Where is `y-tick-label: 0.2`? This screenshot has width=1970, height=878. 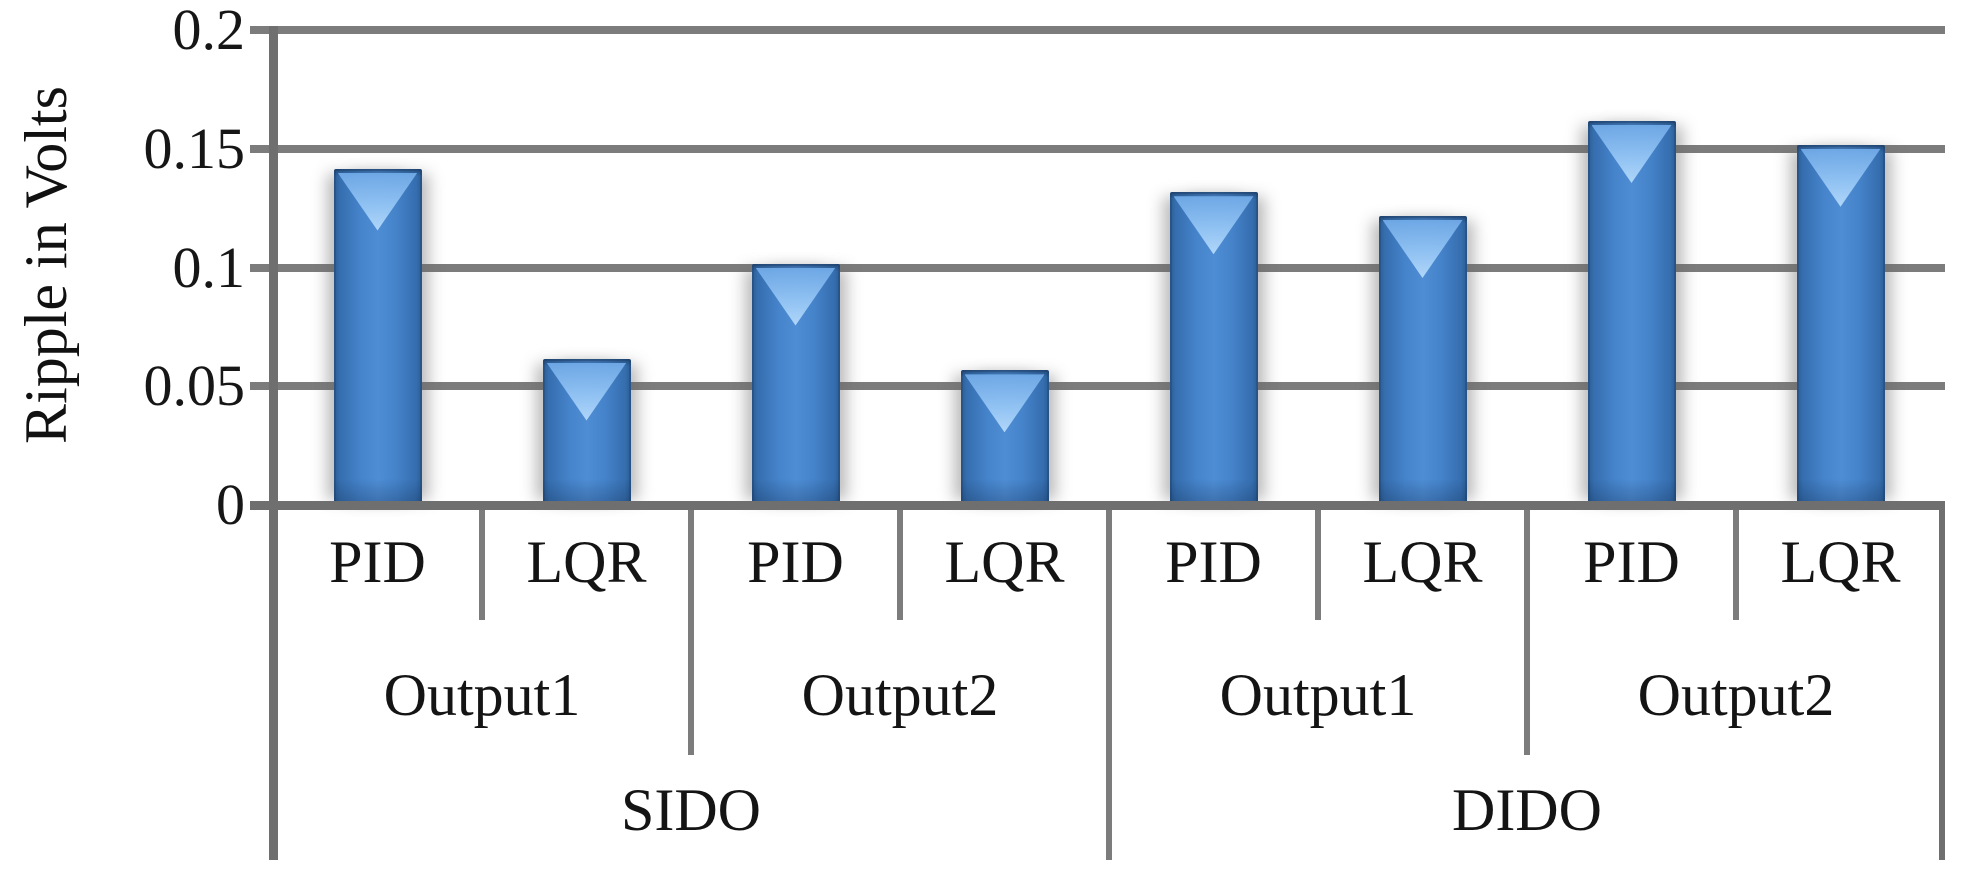
y-tick-label: 0.2 is located at coordinates (209, 31).